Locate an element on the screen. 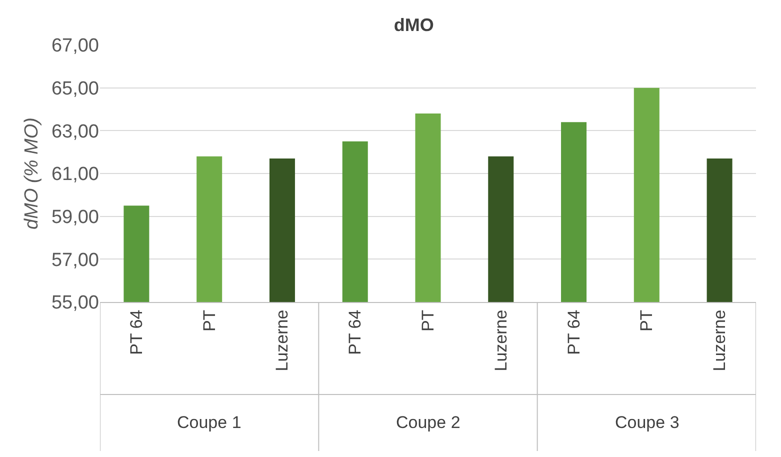  text: Coupe 3 is located at coordinates (647, 422).